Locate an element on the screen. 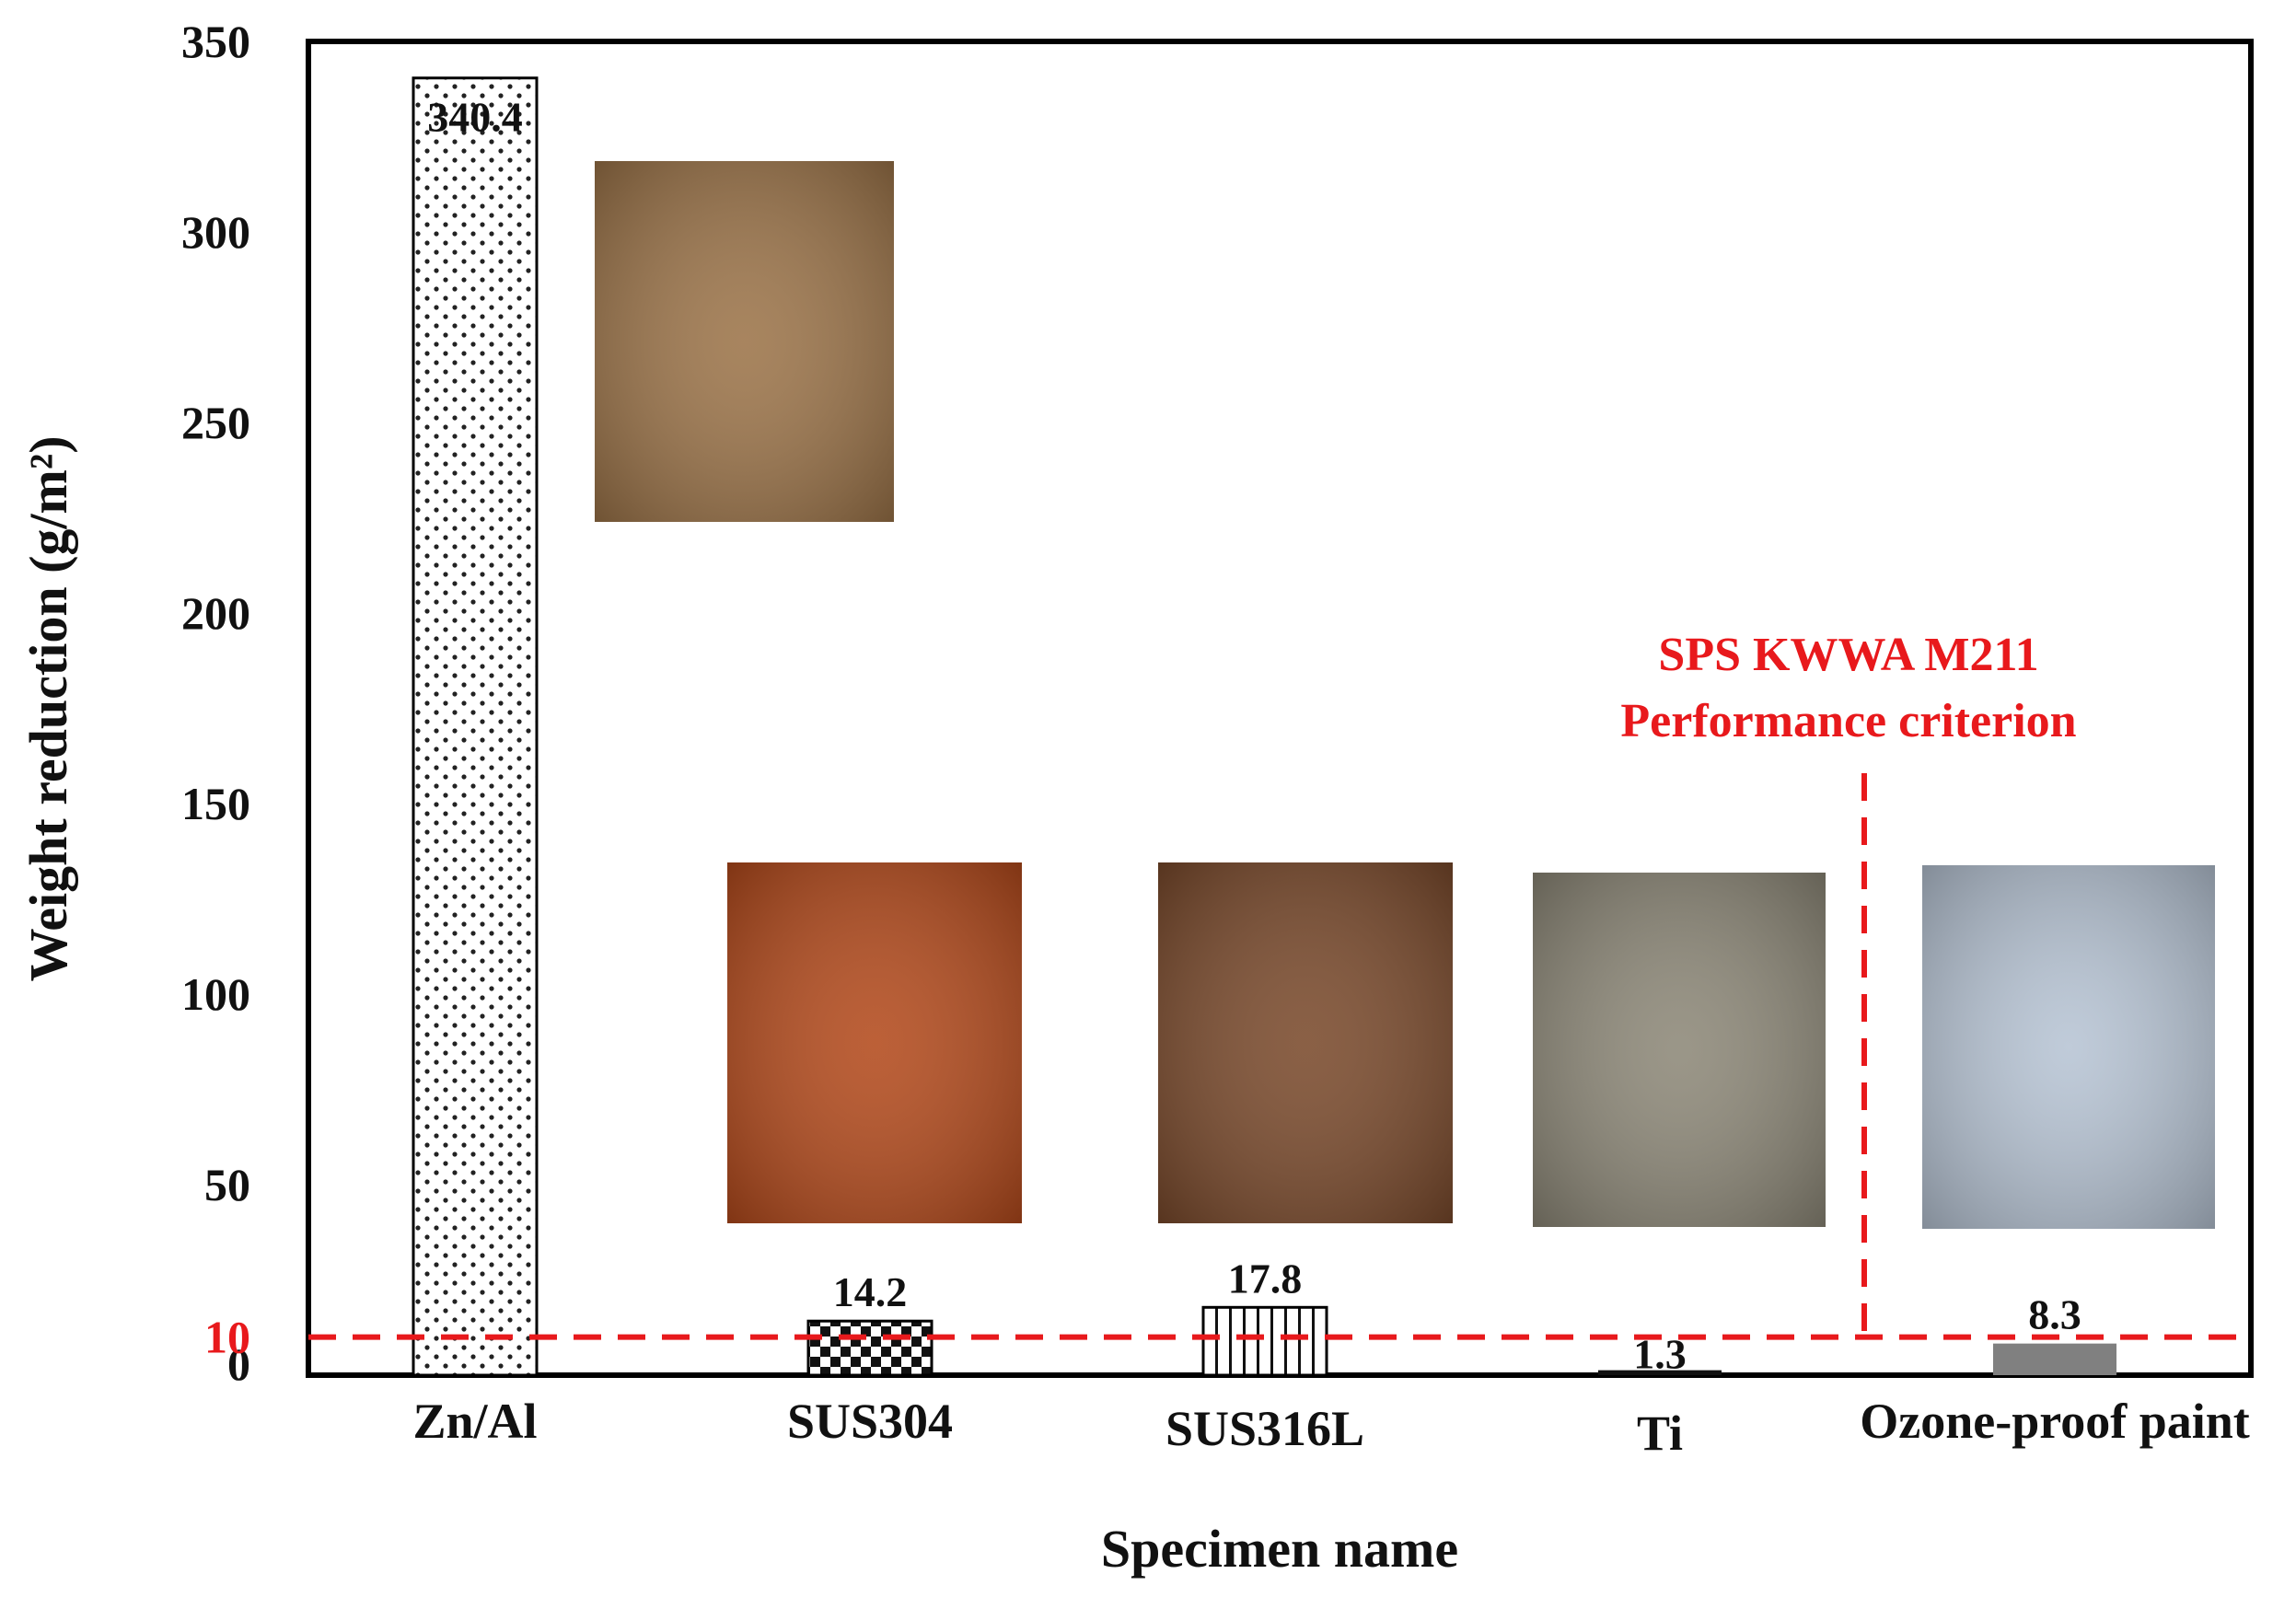 This screenshot has height=1597, width=2296. y-tick-criterion: 10 is located at coordinates (227, 1337).